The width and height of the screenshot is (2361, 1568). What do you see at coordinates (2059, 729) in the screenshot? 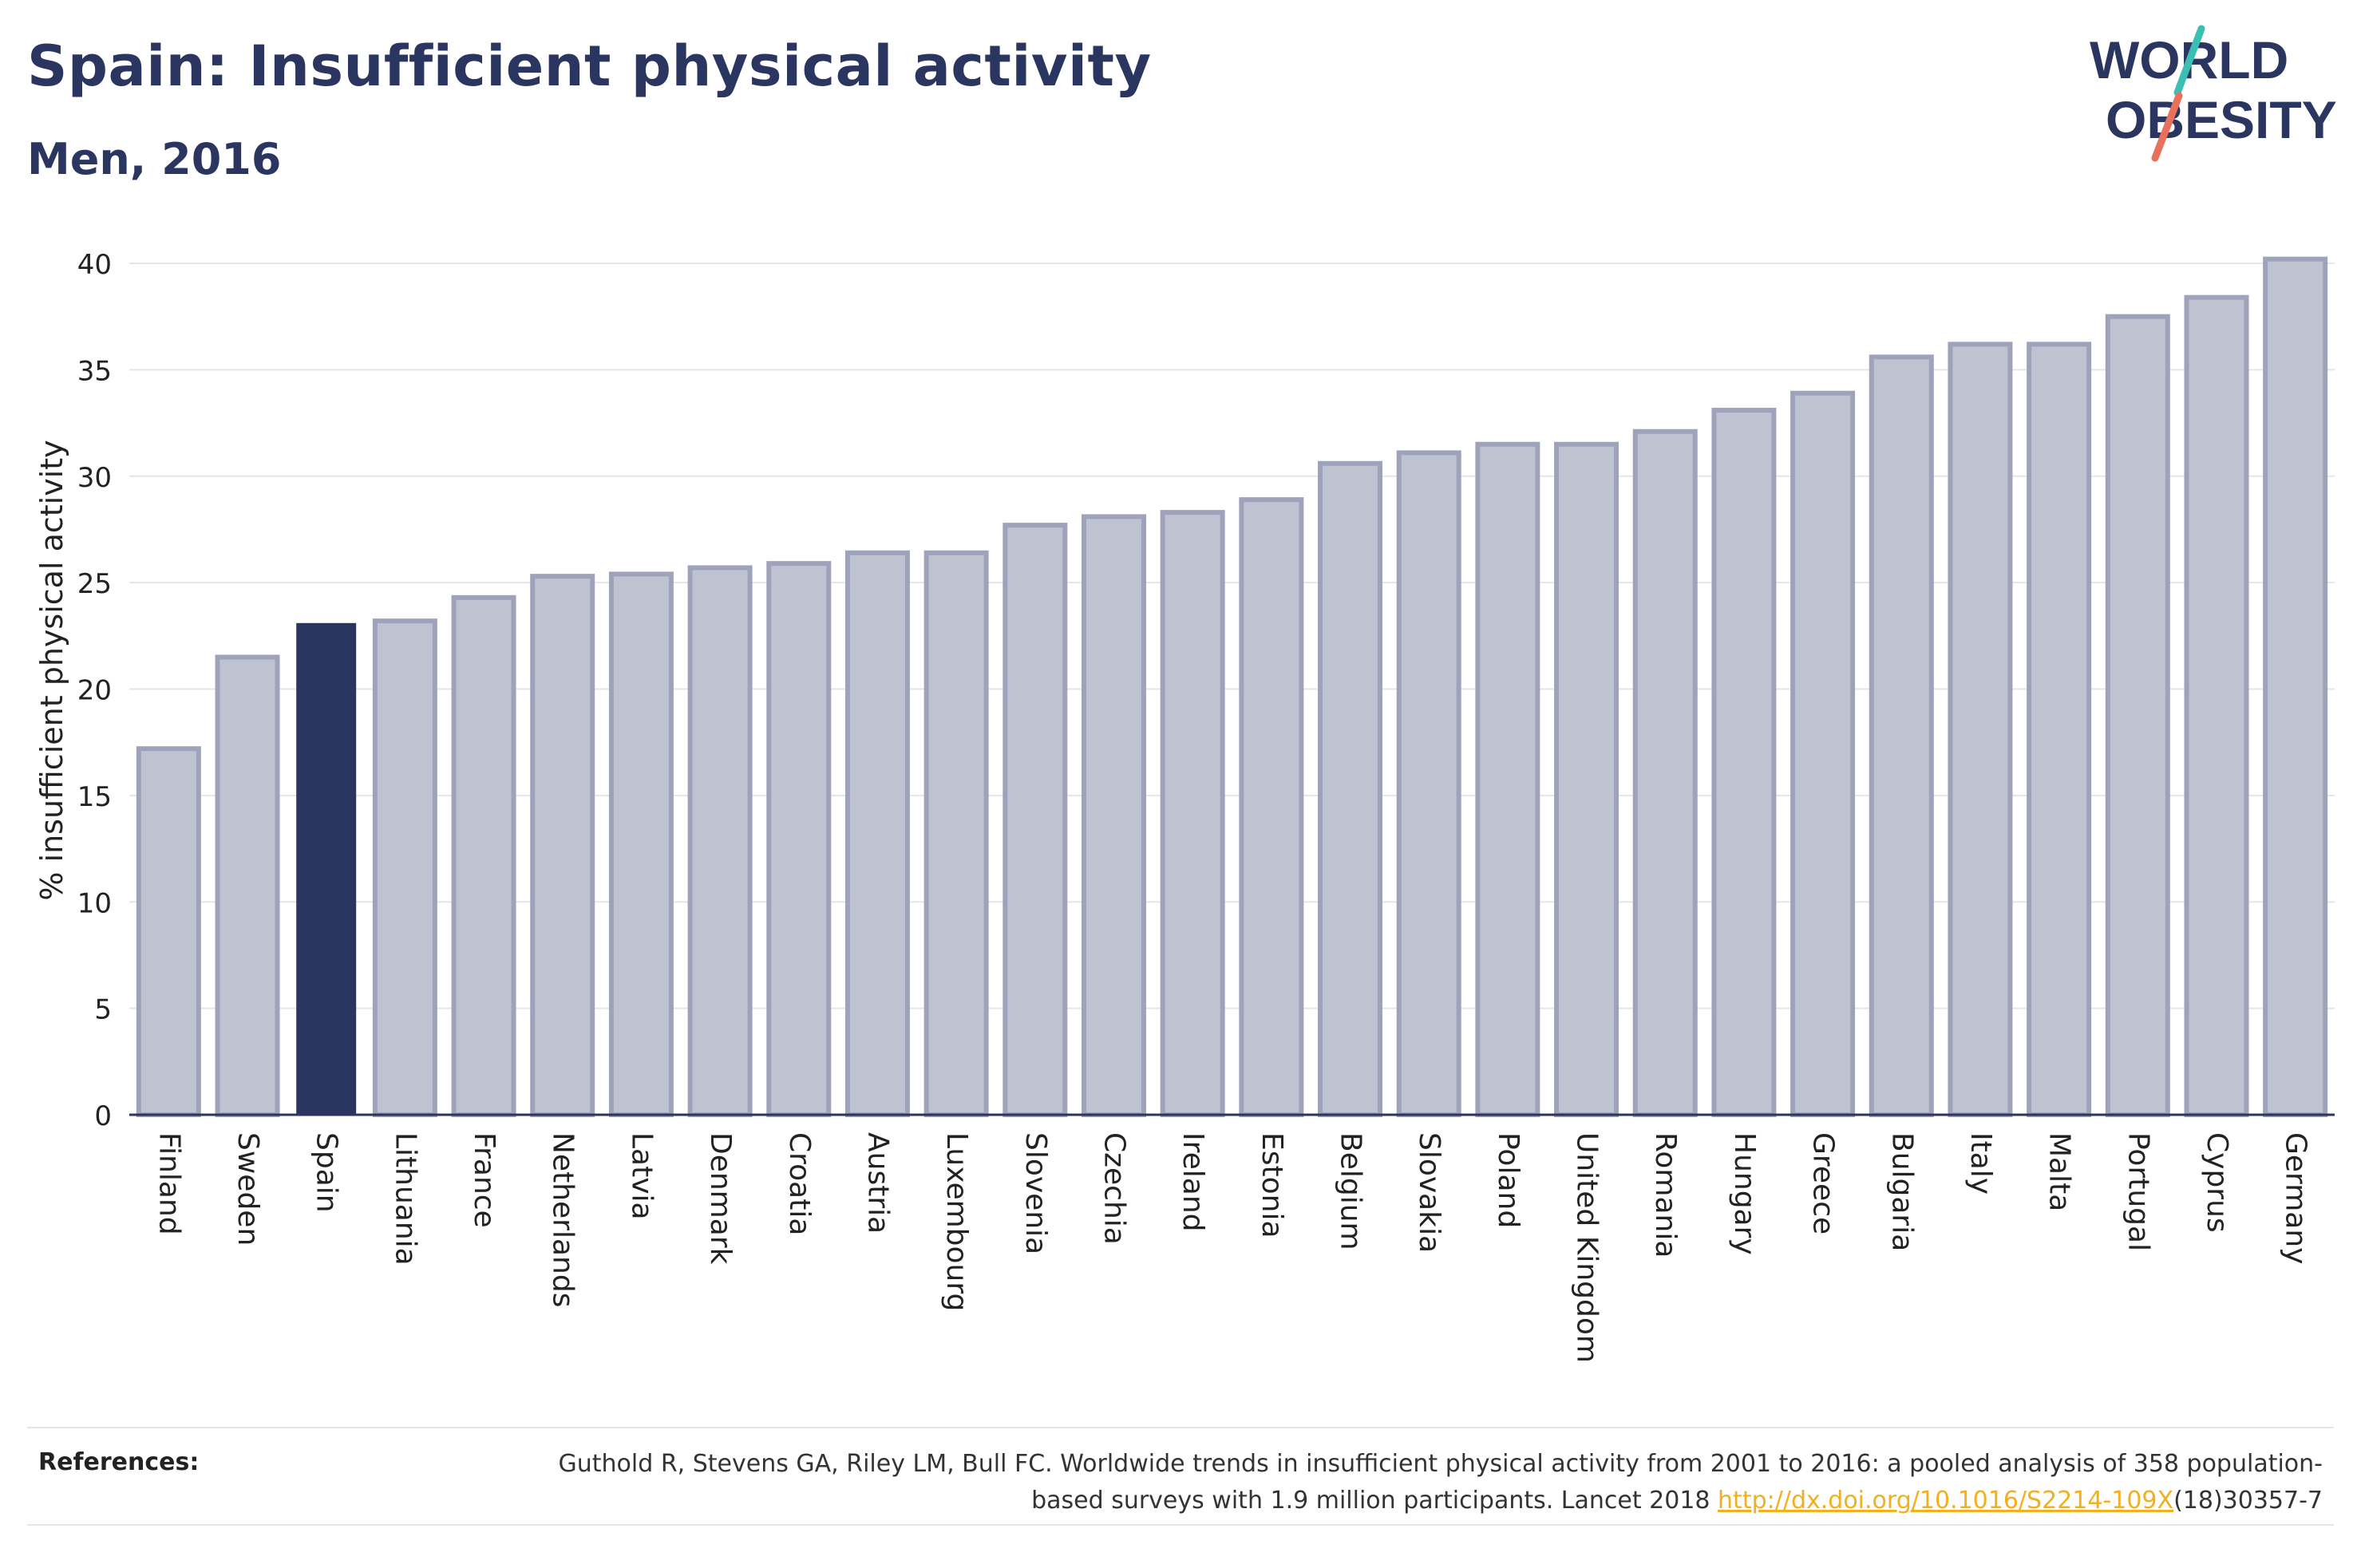
I see `bar-malta` at bounding box center [2059, 729].